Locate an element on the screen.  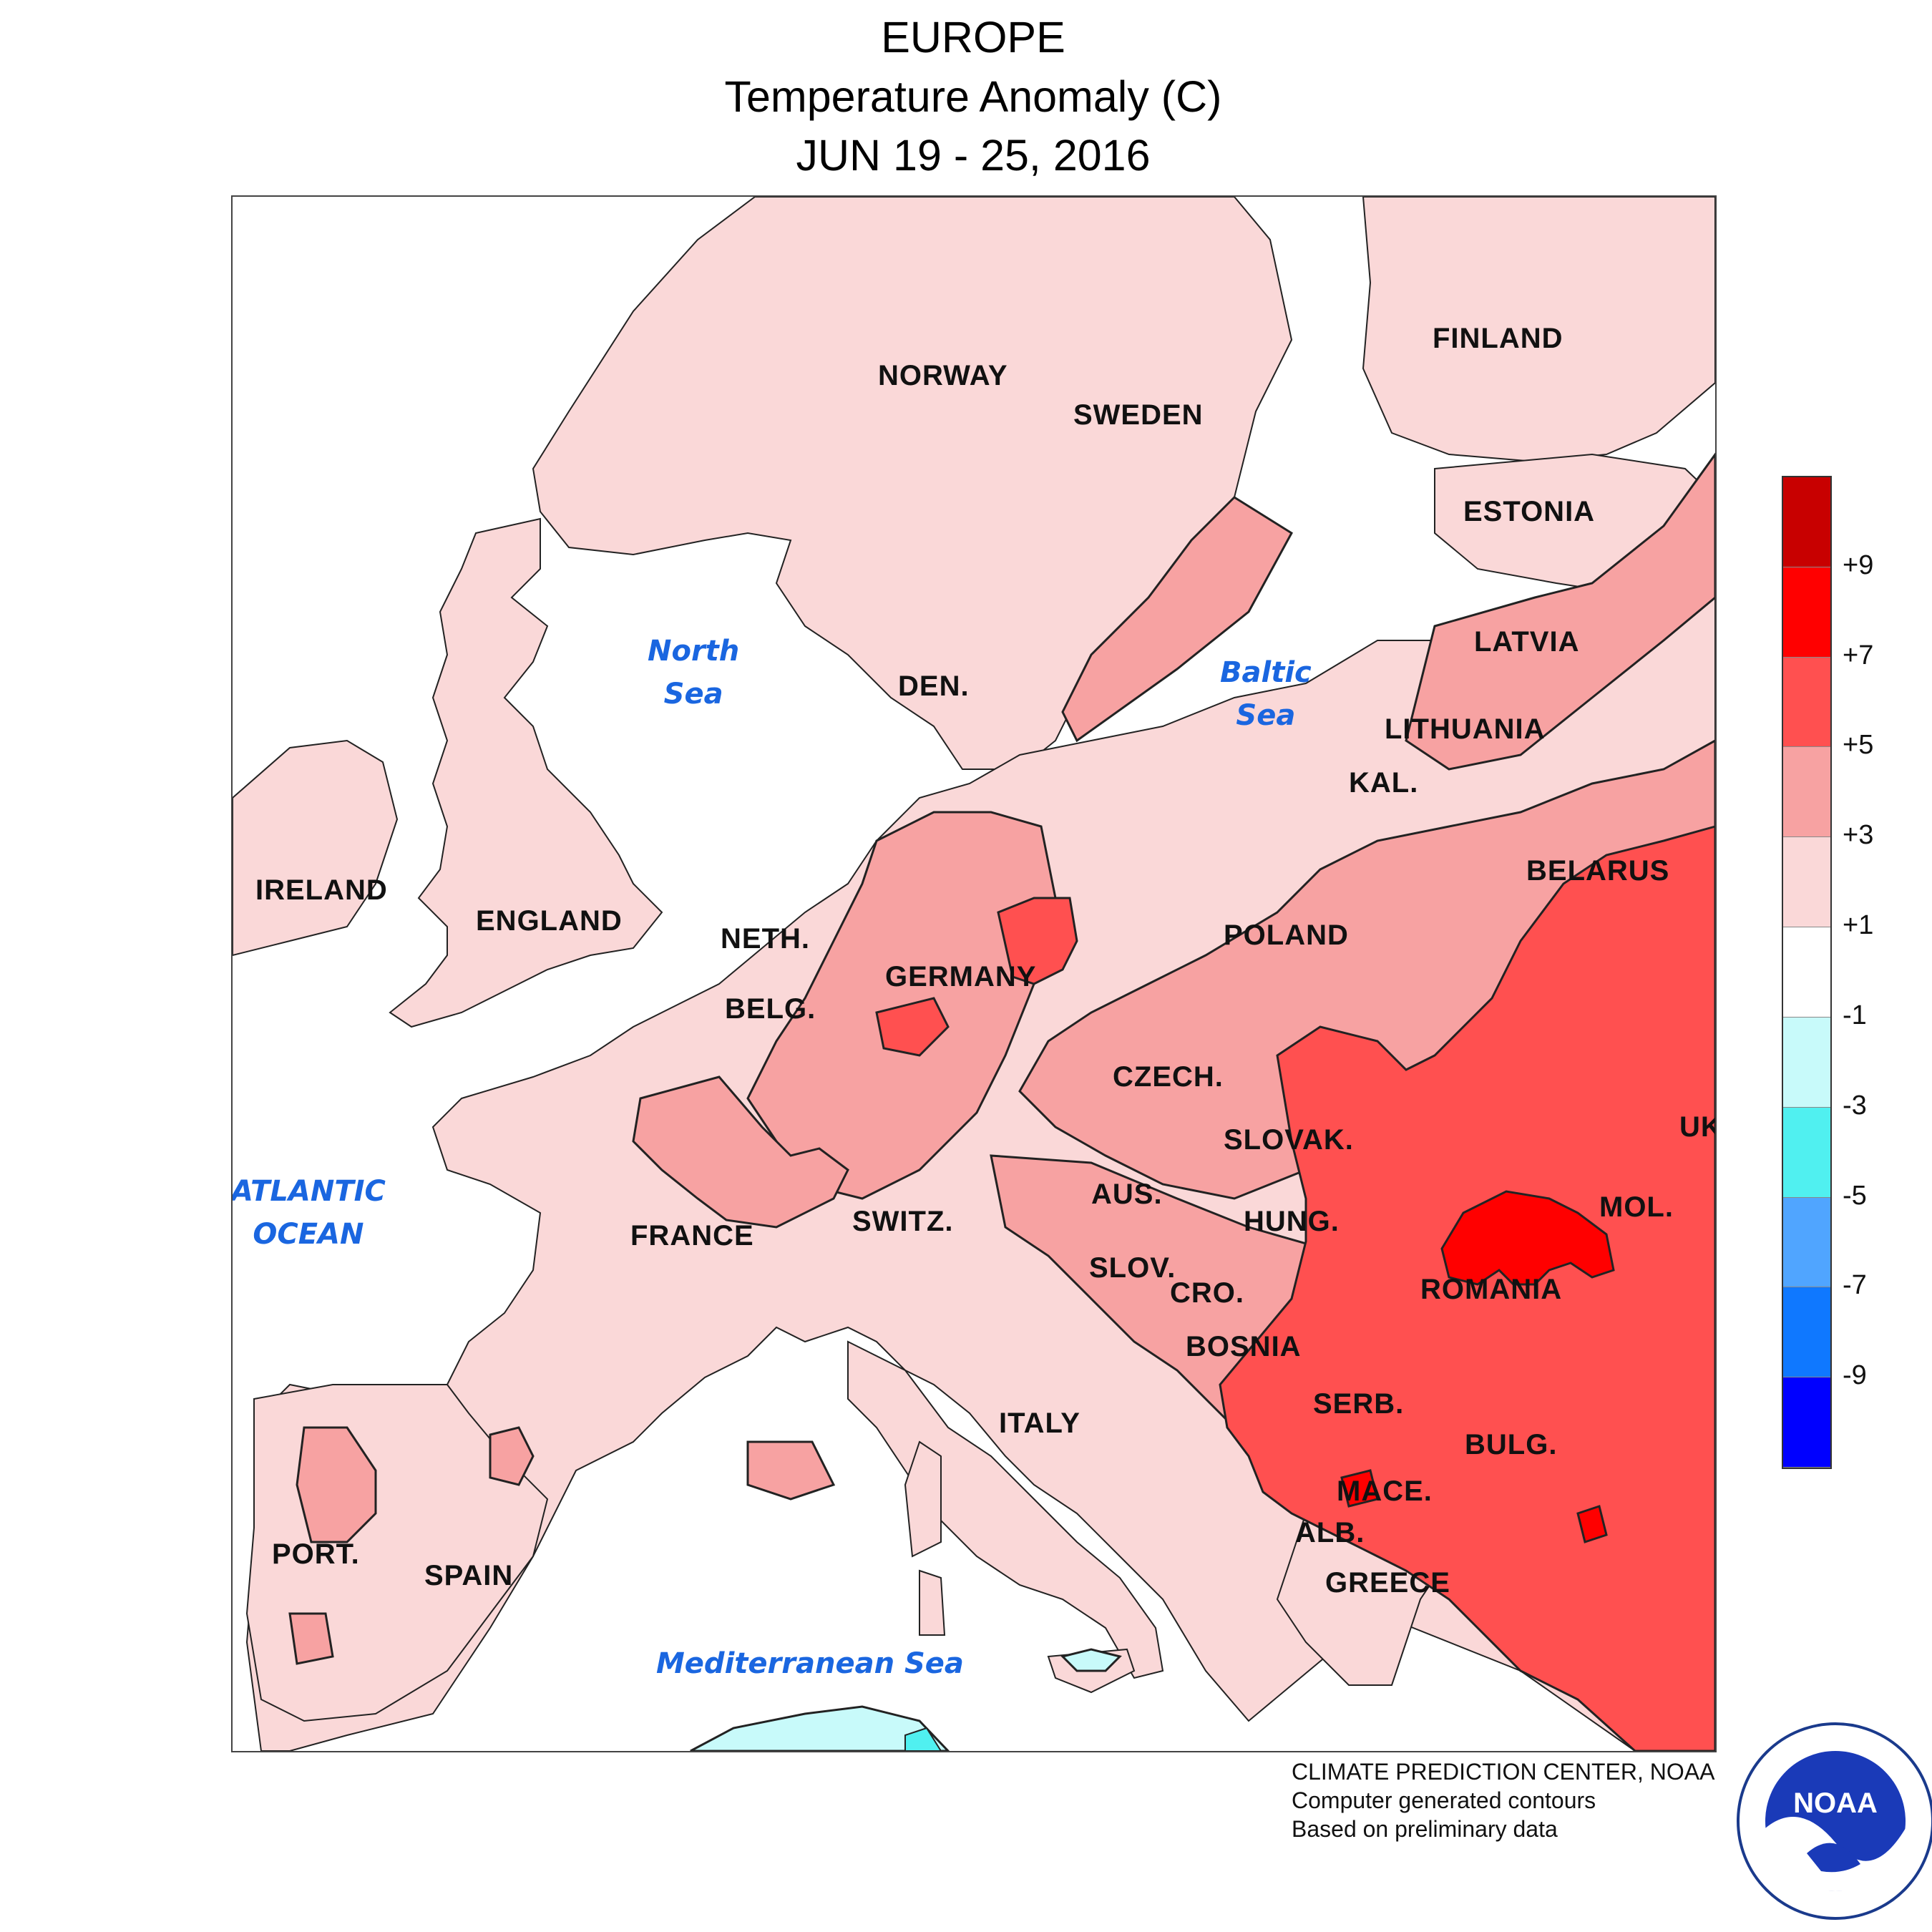
label-germany: GERMANY is located at coordinates (961, 976).